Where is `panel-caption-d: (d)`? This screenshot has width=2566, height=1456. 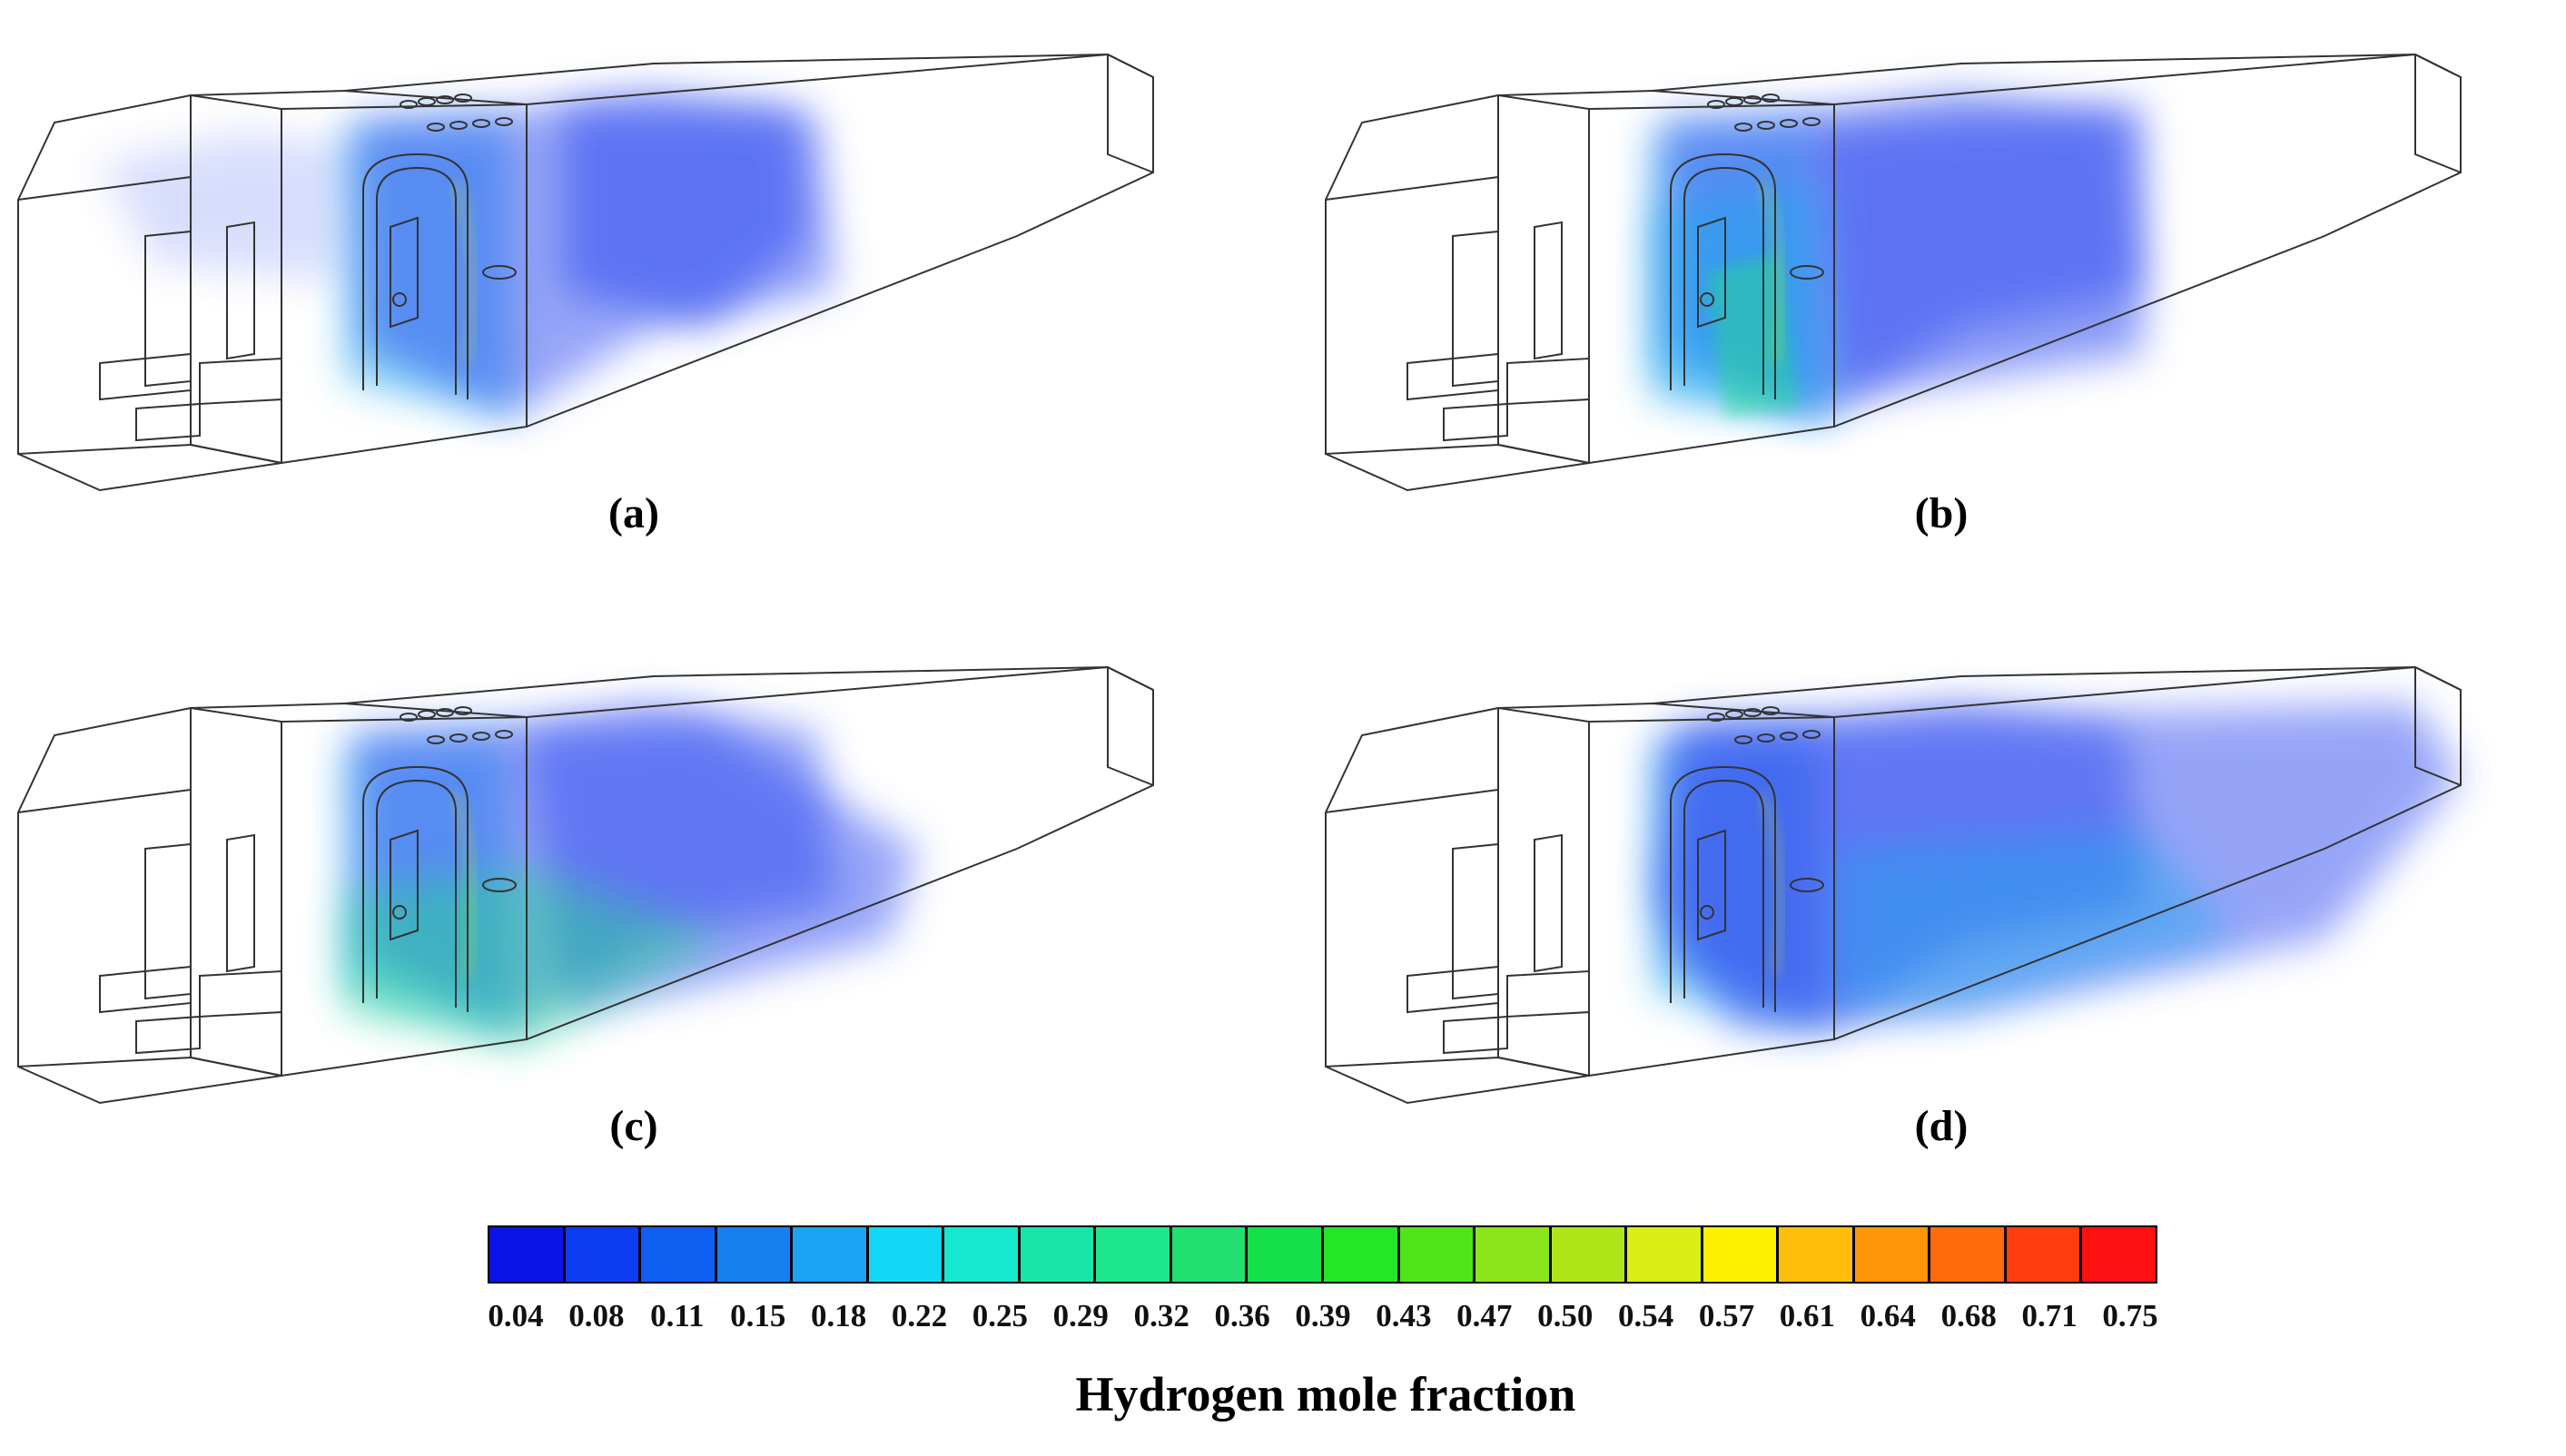
panel-caption-d: (d) is located at coordinates (1941, 1126).